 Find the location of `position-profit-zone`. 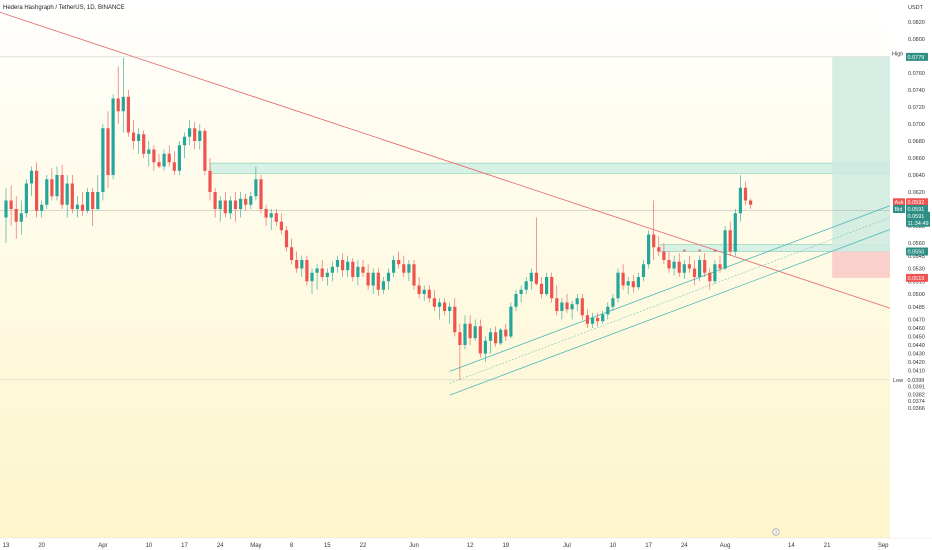

position-profit-zone is located at coordinates (861, 154).